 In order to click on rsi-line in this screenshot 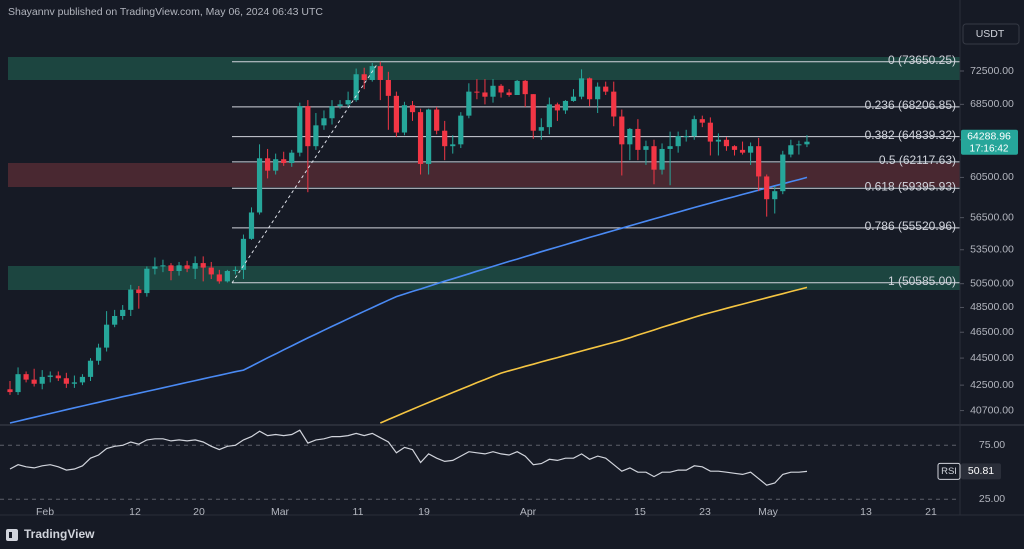, I will do `click(408, 457)`.